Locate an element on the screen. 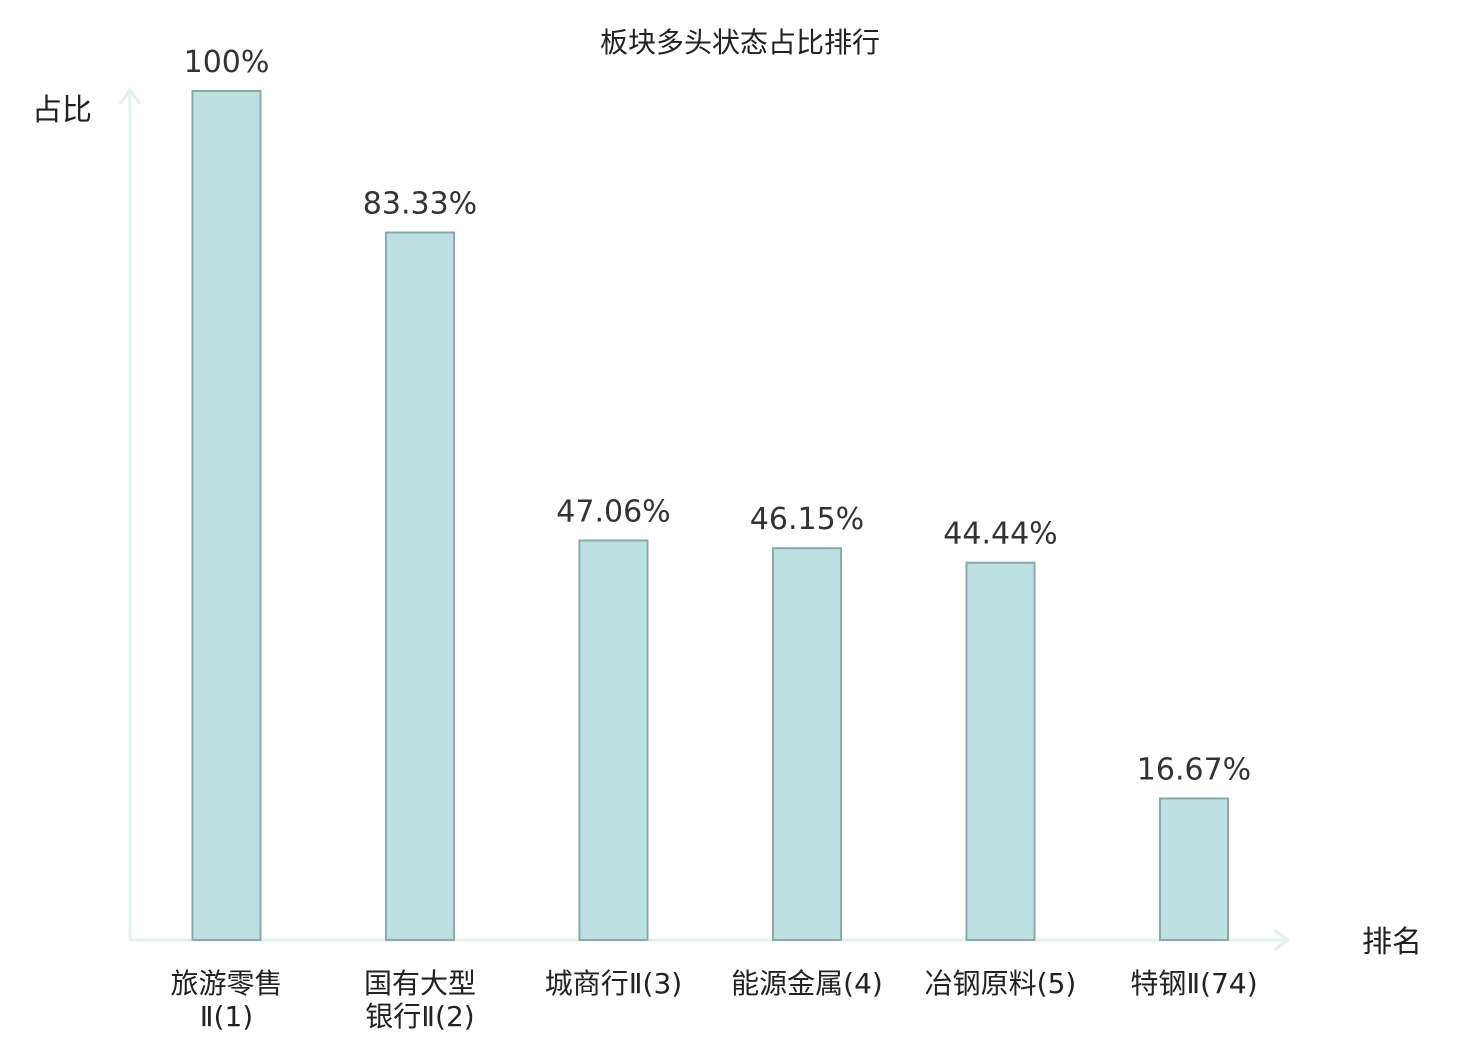  x-axis-arrow-icon is located at coordinates (1282, 940).